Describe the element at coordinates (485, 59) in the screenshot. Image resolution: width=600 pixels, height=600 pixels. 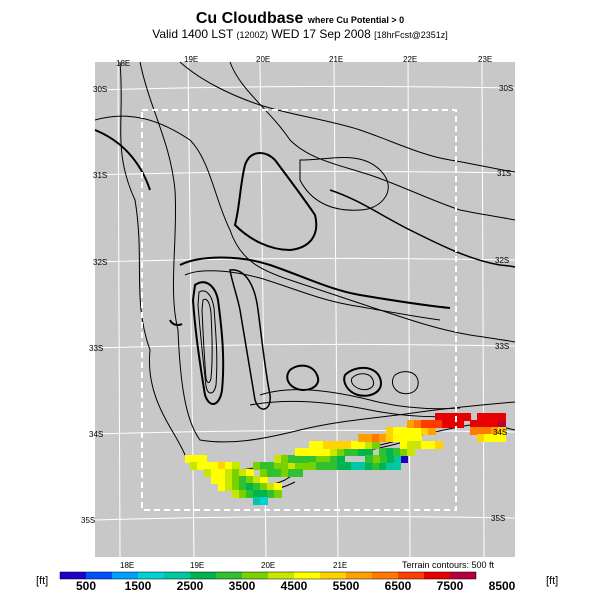
I see `lon-label-top: 23E` at that location.